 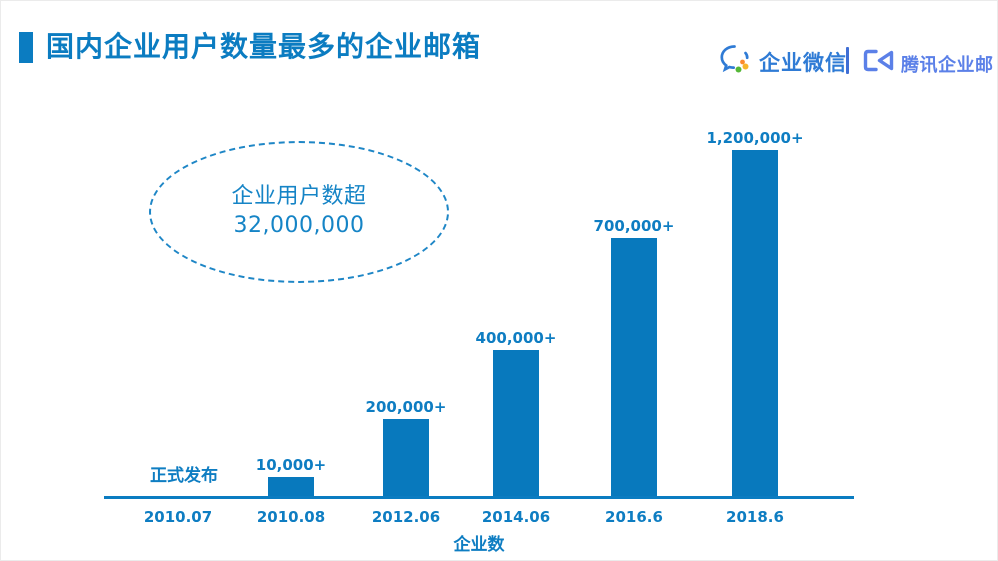 What do you see at coordinates (264, 46) in the screenshot?
I see `page-title: 国内企业用户数量最多的企业邮箱` at bounding box center [264, 46].